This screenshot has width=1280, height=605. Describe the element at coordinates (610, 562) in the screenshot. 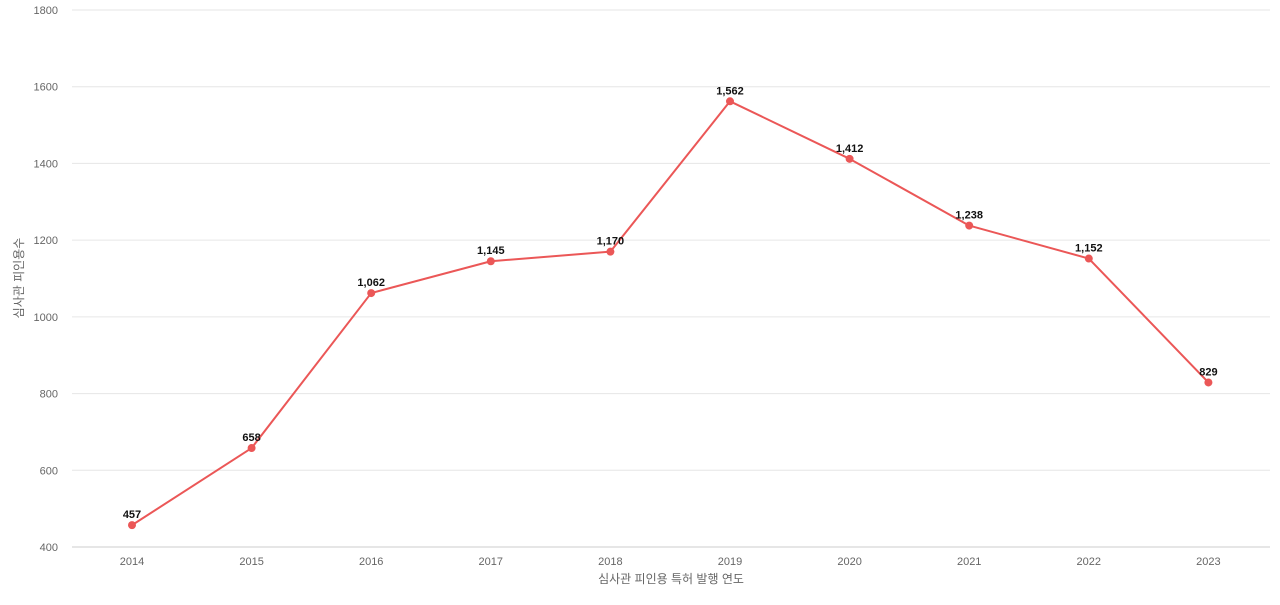

I see `x-tick-label: 2018` at that location.